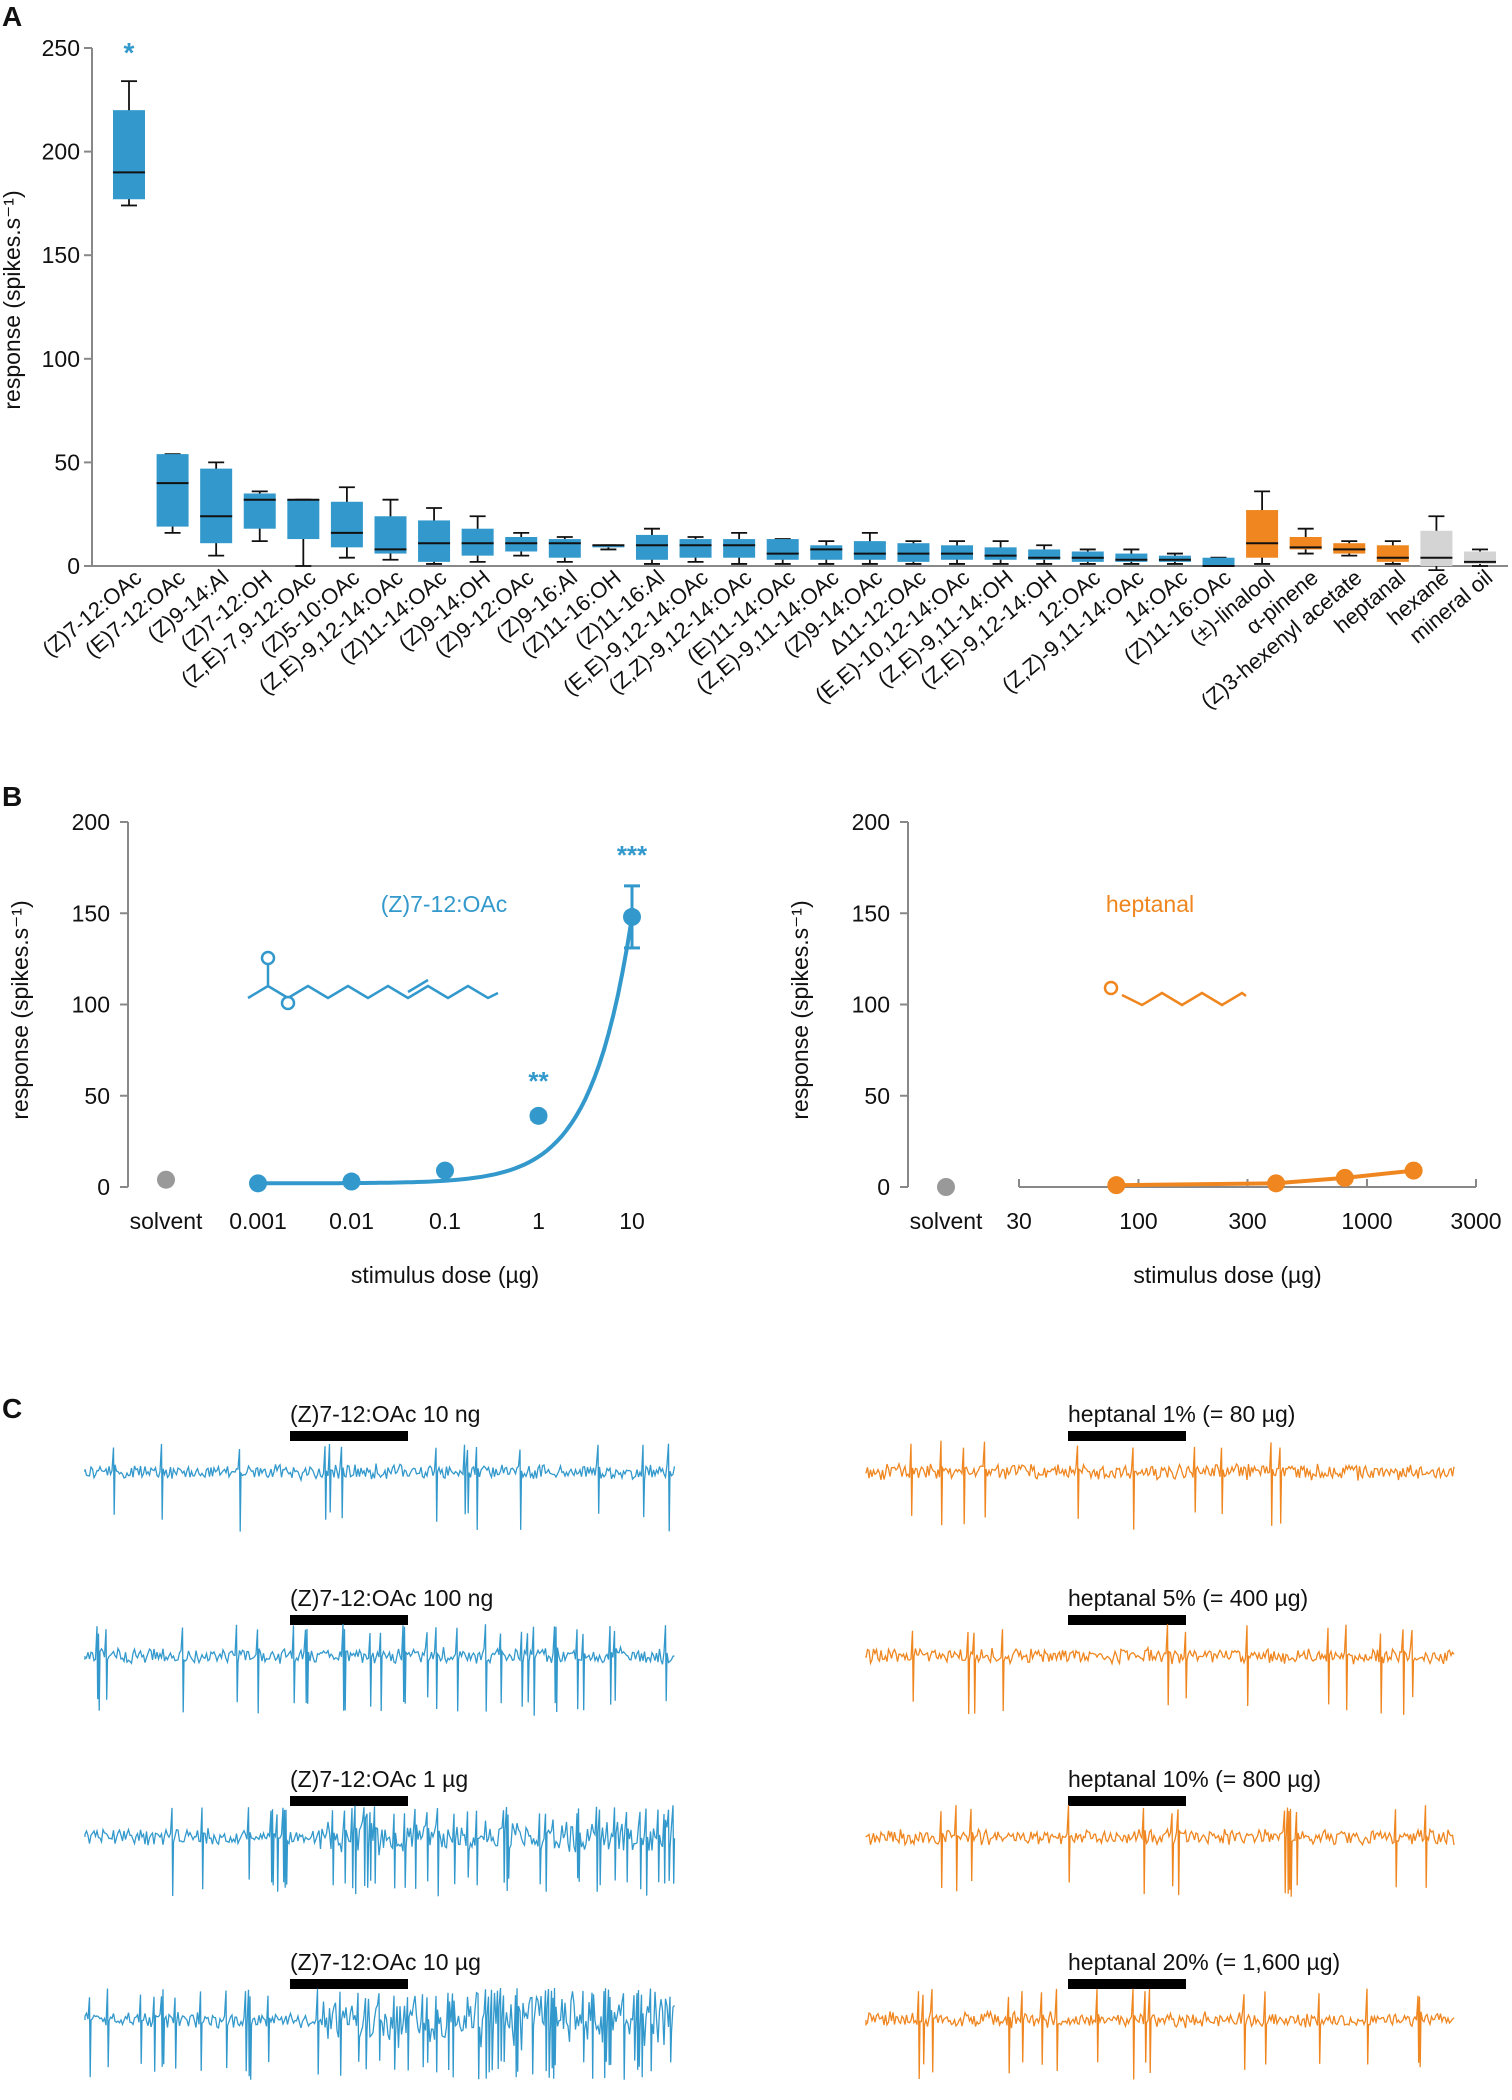 This screenshot has height=2100, width=1512. I want to click on xtick-label: 300, so click(1247, 1221).